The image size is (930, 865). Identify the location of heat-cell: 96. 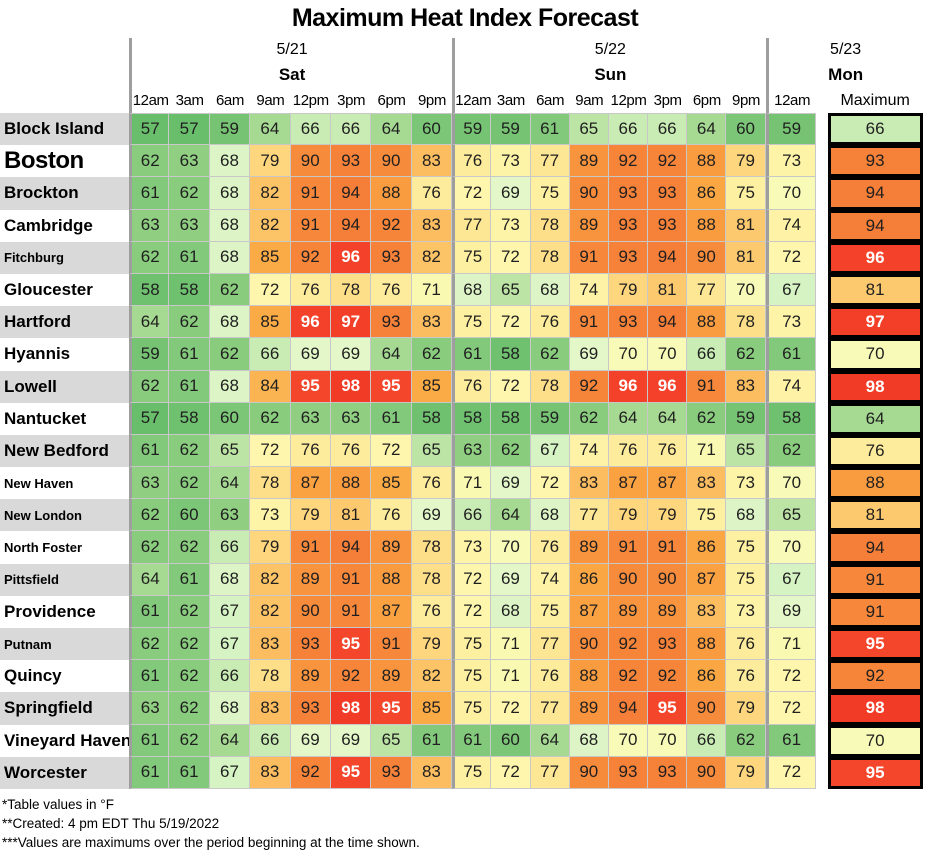
(310, 322).